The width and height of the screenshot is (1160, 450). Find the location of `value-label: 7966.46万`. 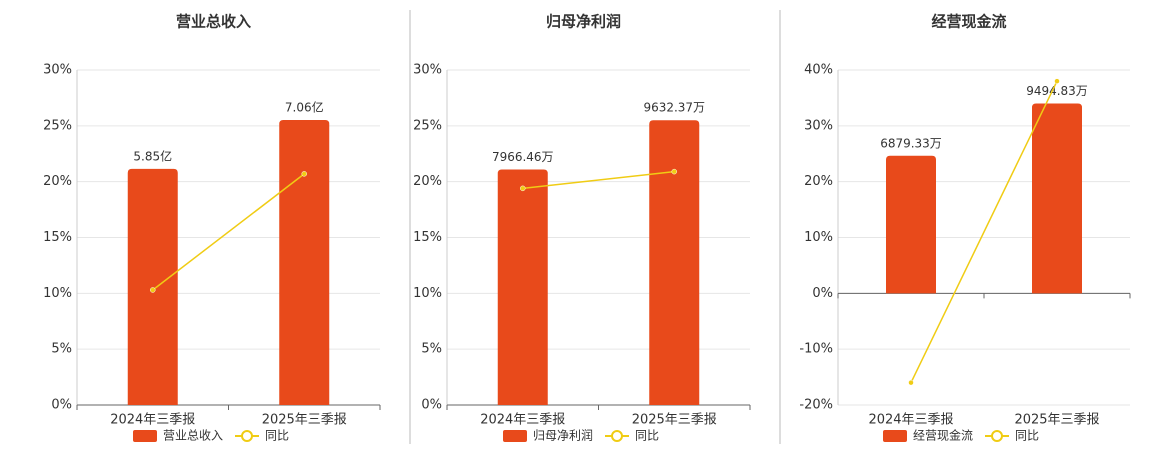

value-label: 7966.46万 is located at coordinates (523, 157).